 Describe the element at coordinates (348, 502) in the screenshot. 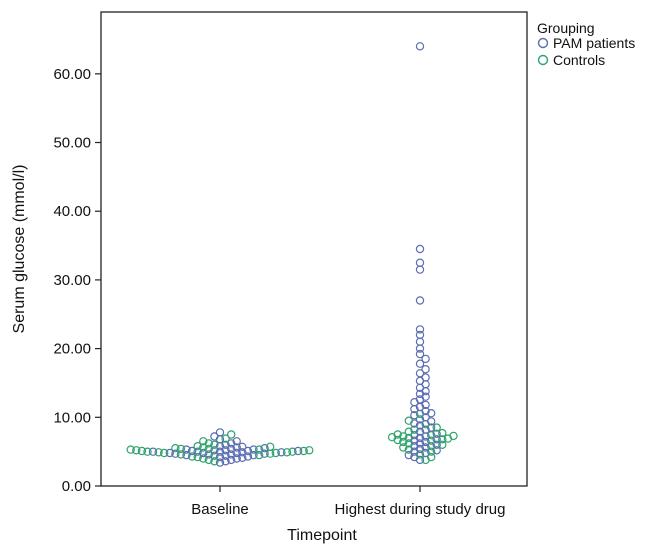

I see `x-axis: Baseline Highest during study drug` at that location.